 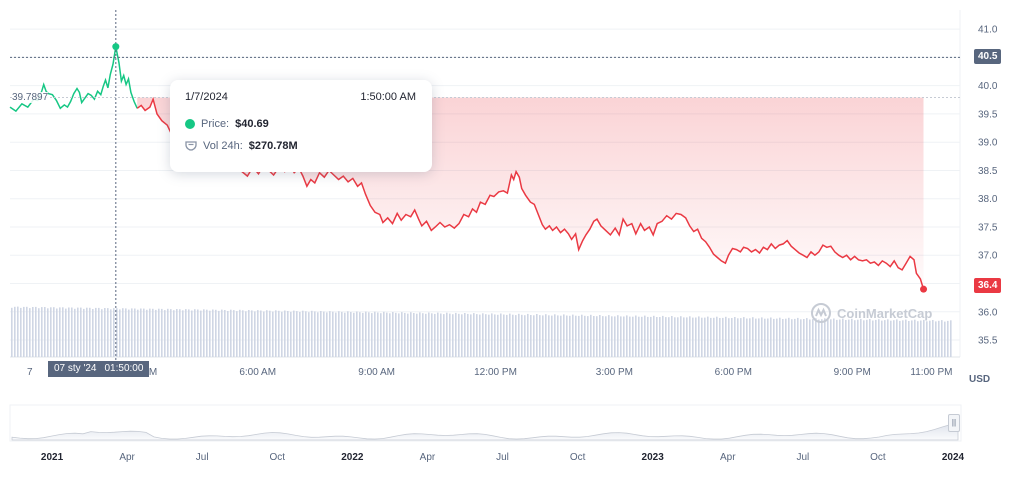 What do you see at coordinates (988, 86) in the screenshot?
I see `y-tick-label: 40.0` at bounding box center [988, 86].